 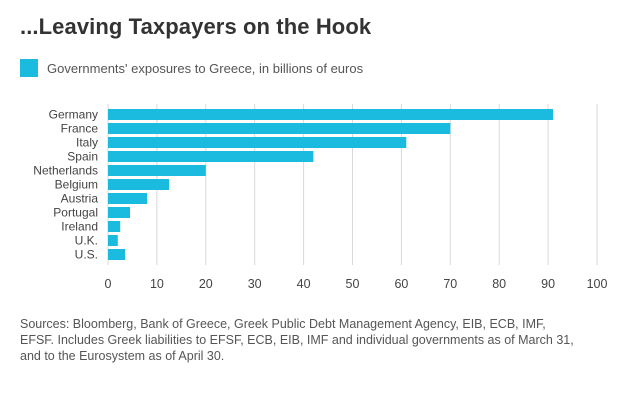 What do you see at coordinates (304, 284) in the screenshot?
I see `x-tick-label: 40` at bounding box center [304, 284].